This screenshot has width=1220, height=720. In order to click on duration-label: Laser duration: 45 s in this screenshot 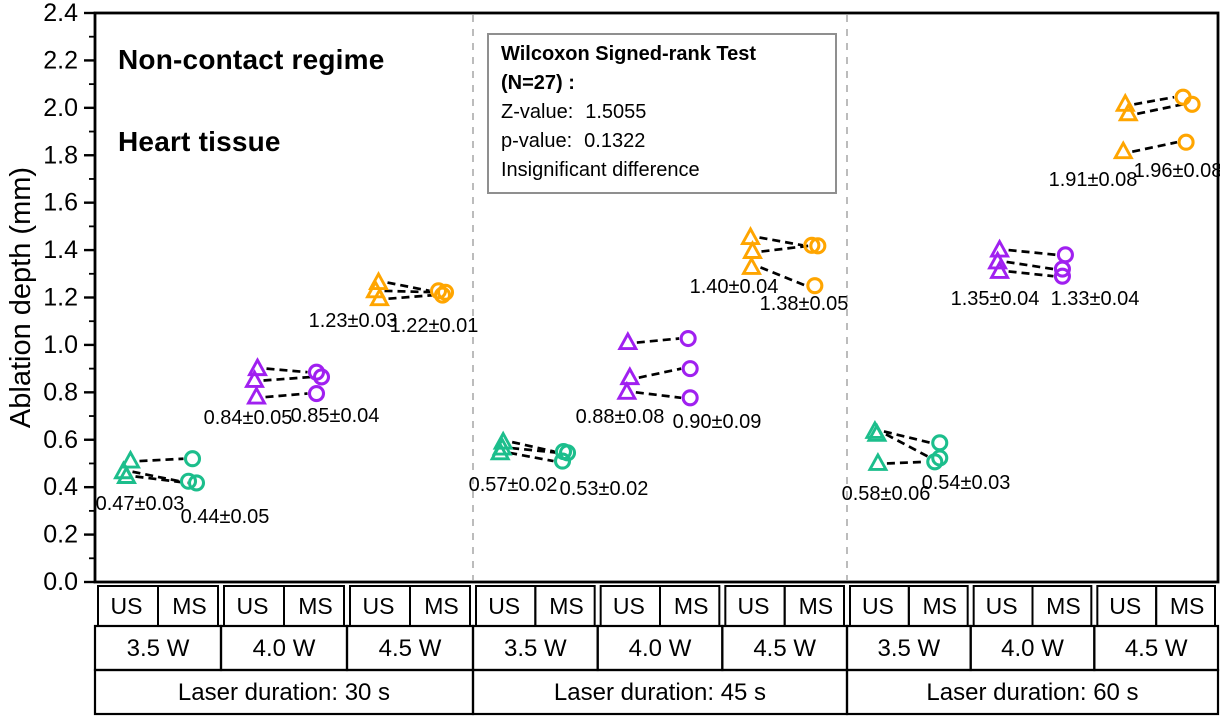, I will do `click(660, 692)`.